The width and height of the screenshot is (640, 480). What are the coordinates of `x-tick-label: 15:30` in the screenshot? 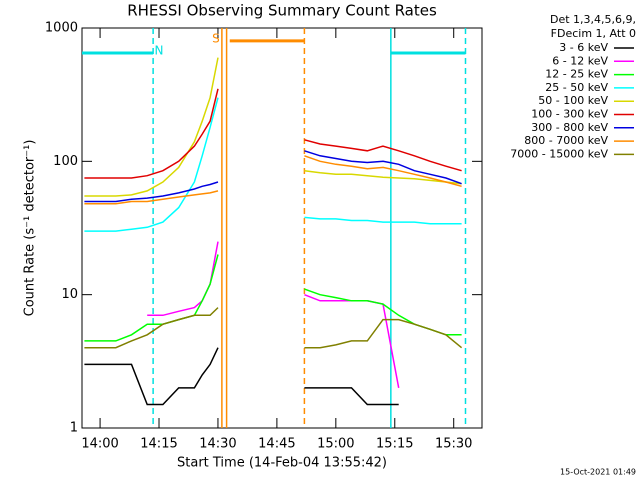 It's located at (453, 444).